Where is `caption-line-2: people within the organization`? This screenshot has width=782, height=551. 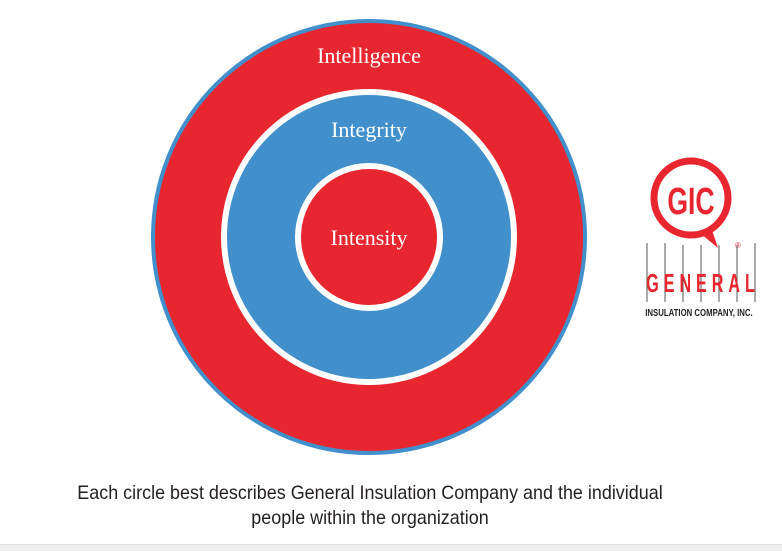
caption-line-2: people within the organization is located at coordinates (370, 518).